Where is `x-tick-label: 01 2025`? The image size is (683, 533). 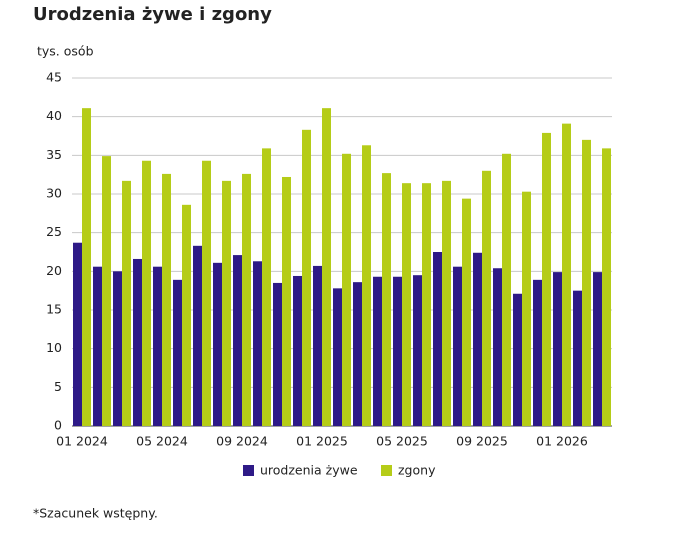 x-tick-label: 01 2025 is located at coordinates (322, 441).